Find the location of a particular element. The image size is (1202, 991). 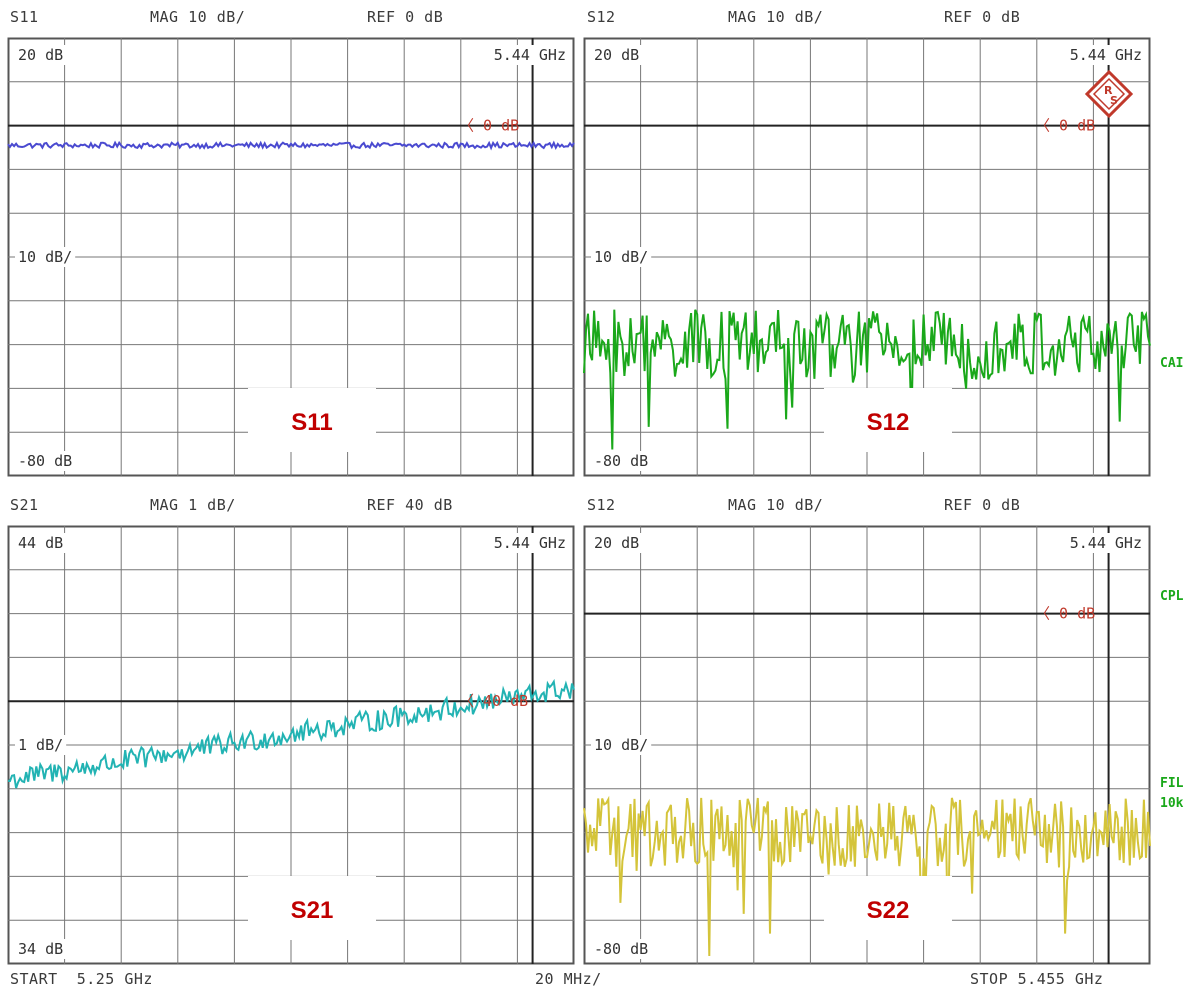

s12-param: S12 is located at coordinates (601, 17).